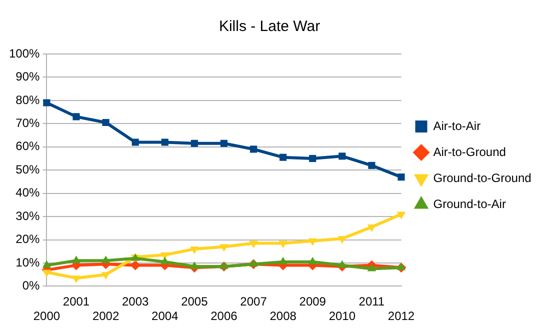 The width and height of the screenshot is (543, 331). I want to click on y-tick-label: 60%, so click(28, 146).